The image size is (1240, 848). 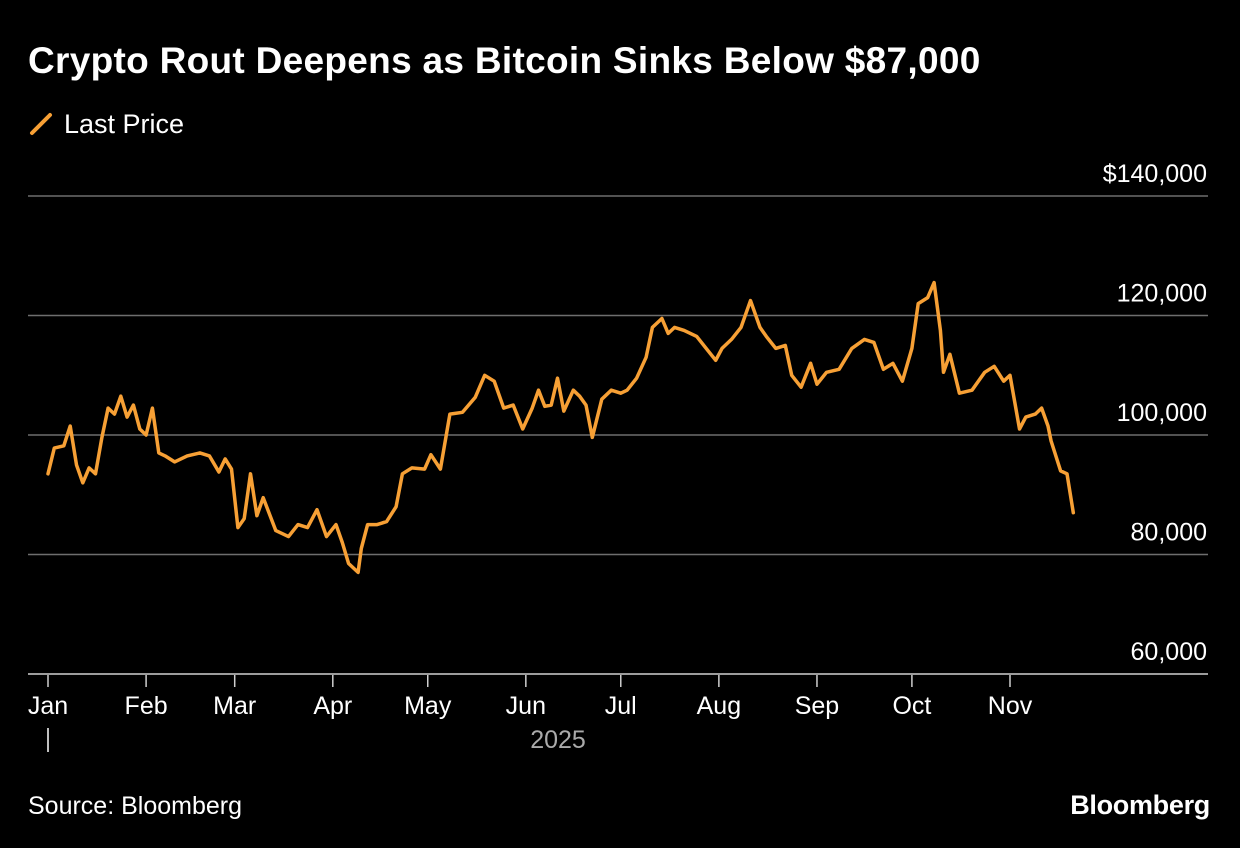 I want to click on x-tick-label-nov: Nov, so click(x=1010, y=706).